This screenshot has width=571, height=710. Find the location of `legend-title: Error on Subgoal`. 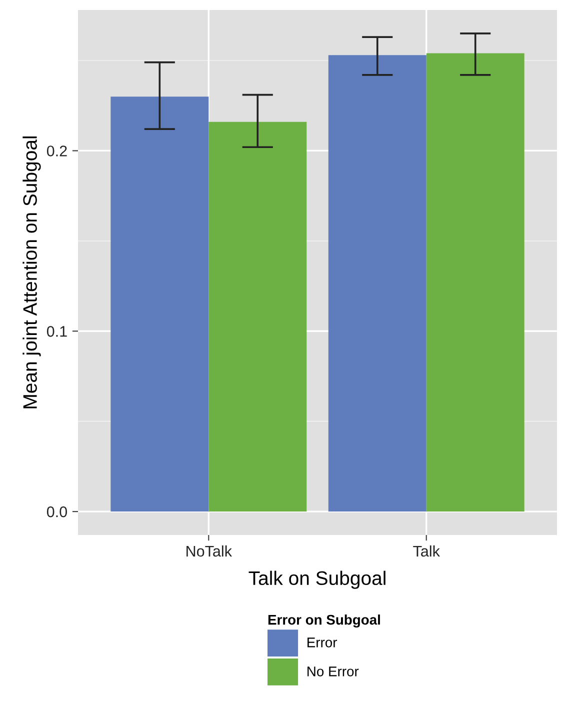

legend-title: Error on Subgoal is located at coordinates (324, 621).